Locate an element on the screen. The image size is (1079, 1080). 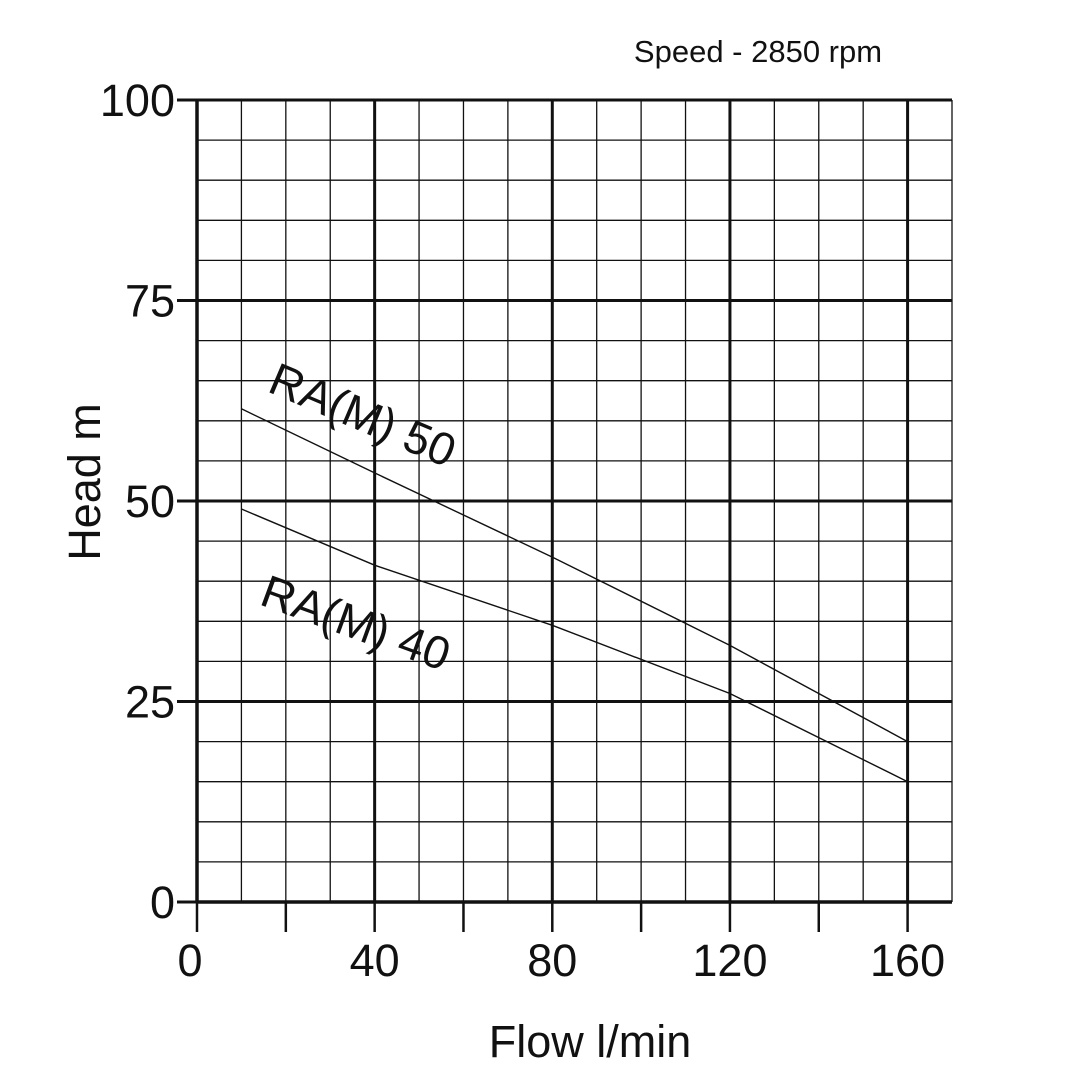
x-tick-label: 120 is located at coordinates (729, 960).